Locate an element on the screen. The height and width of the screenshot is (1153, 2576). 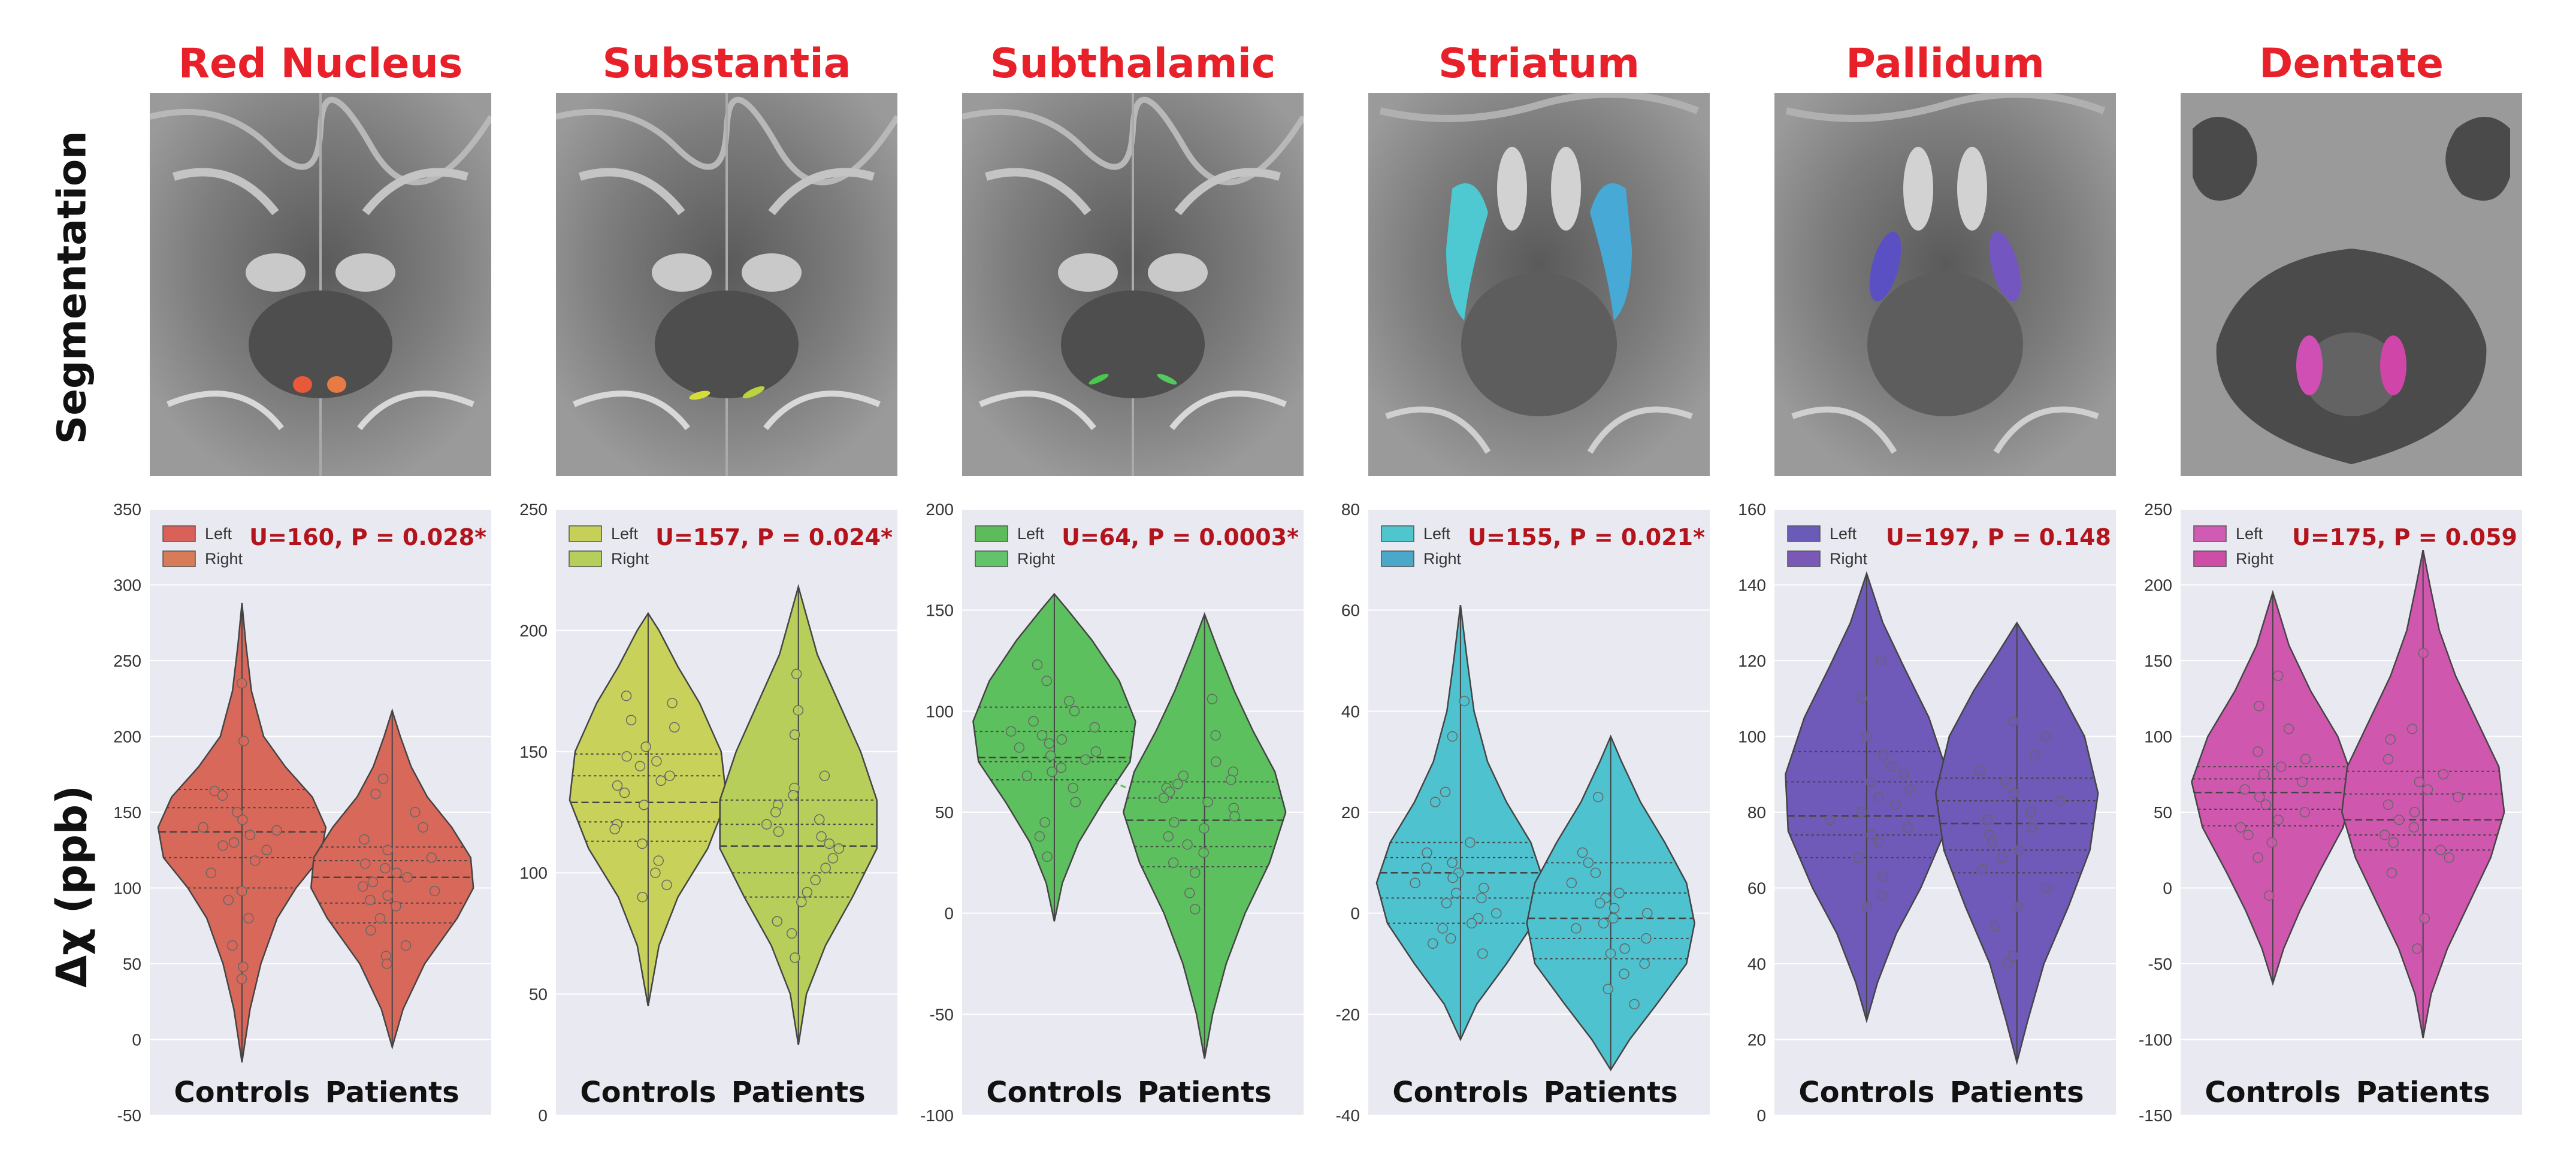
y-tick-label: 120 is located at coordinates (1752, 661).